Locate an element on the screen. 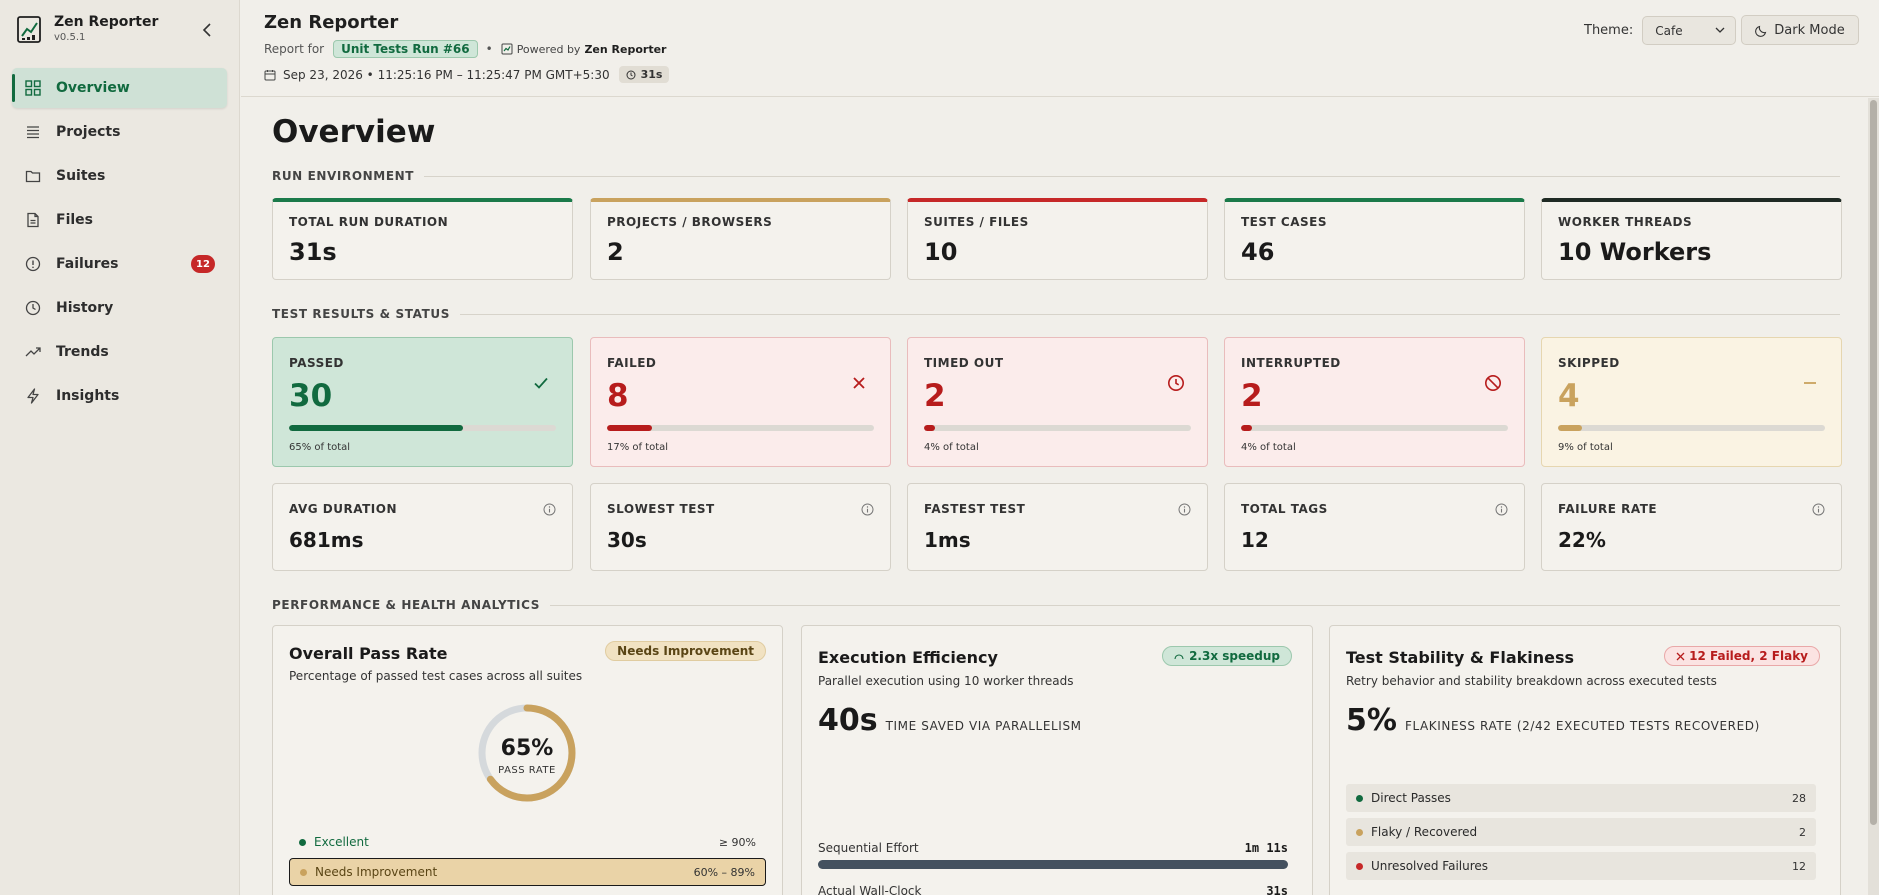 This screenshot has height=895, width=1879. main-scrollbar is located at coordinates (1873, 496).